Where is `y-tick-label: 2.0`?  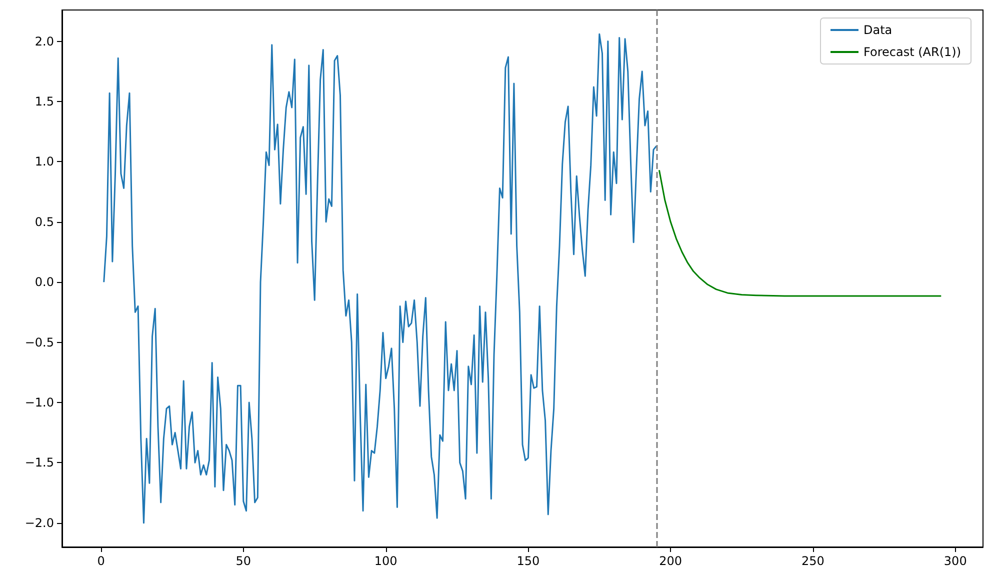 y-tick-label: 2.0 is located at coordinates (44, 41).